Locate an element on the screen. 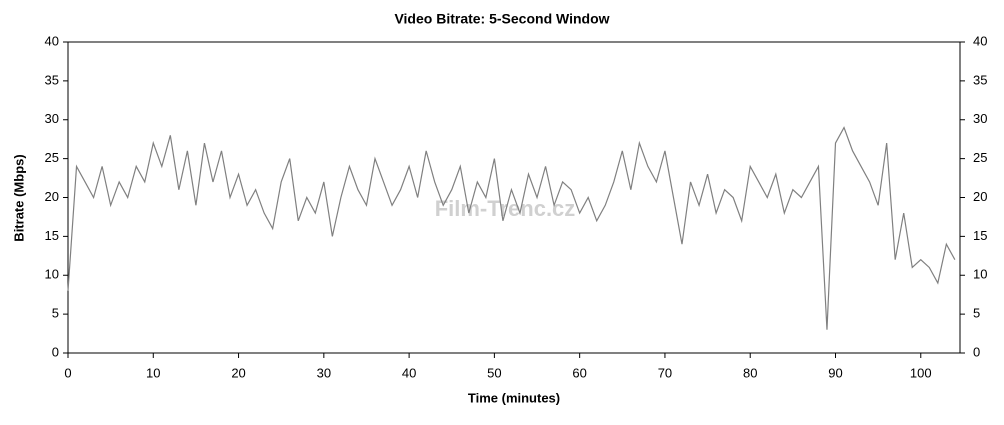 This screenshot has width=1004, height=425. x-tick-label: 50 is located at coordinates (494, 372).